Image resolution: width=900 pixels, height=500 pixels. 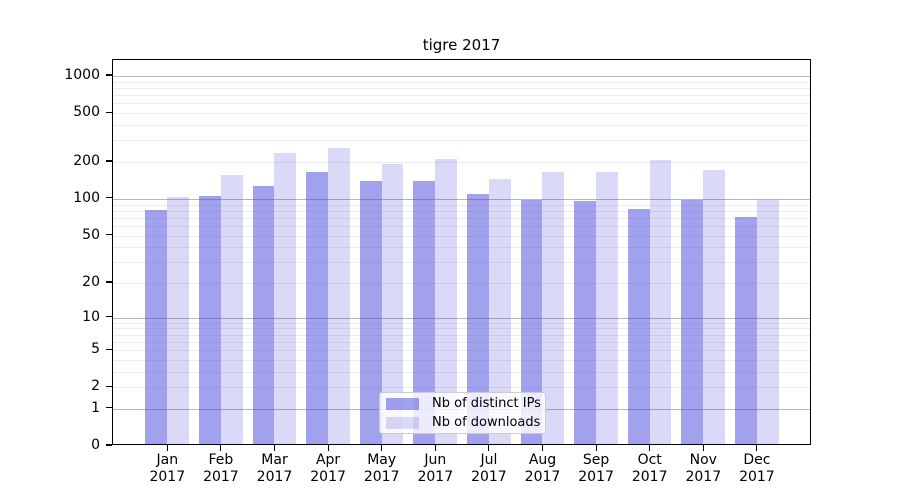 I want to click on x-tick-label: Jul 2017, so click(x=489, y=468).